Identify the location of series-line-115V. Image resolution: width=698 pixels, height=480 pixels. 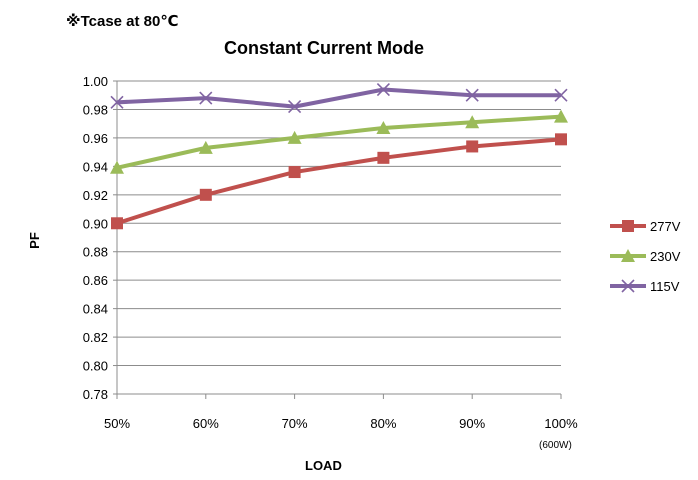
(338, 98).